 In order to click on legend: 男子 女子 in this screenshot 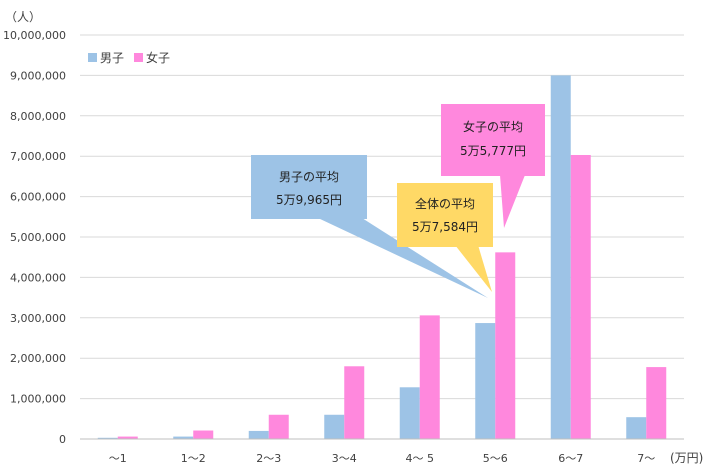, I will do `click(129, 57)`.